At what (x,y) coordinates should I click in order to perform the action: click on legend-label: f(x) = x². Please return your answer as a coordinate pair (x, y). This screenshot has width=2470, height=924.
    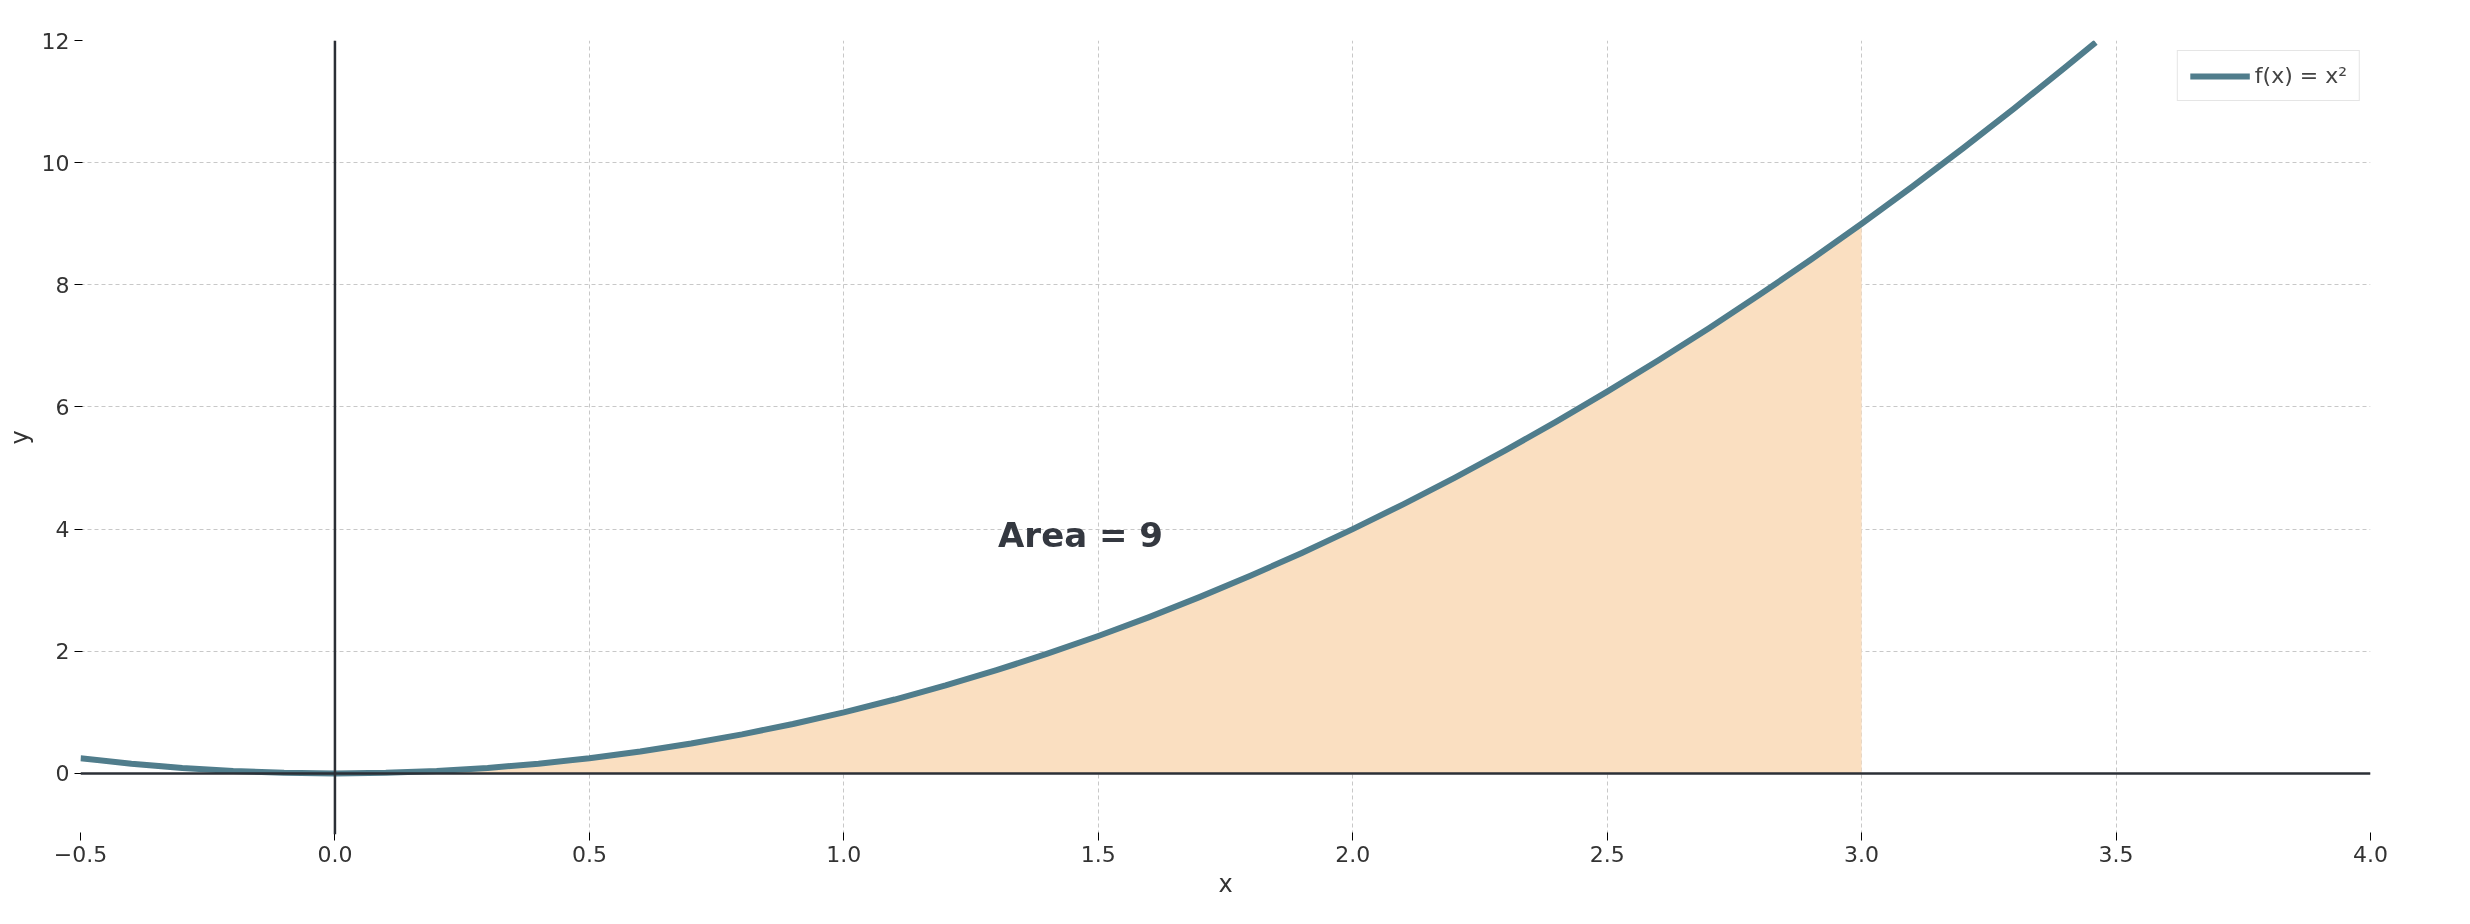
    Looking at the image, I should click on (2300, 75).